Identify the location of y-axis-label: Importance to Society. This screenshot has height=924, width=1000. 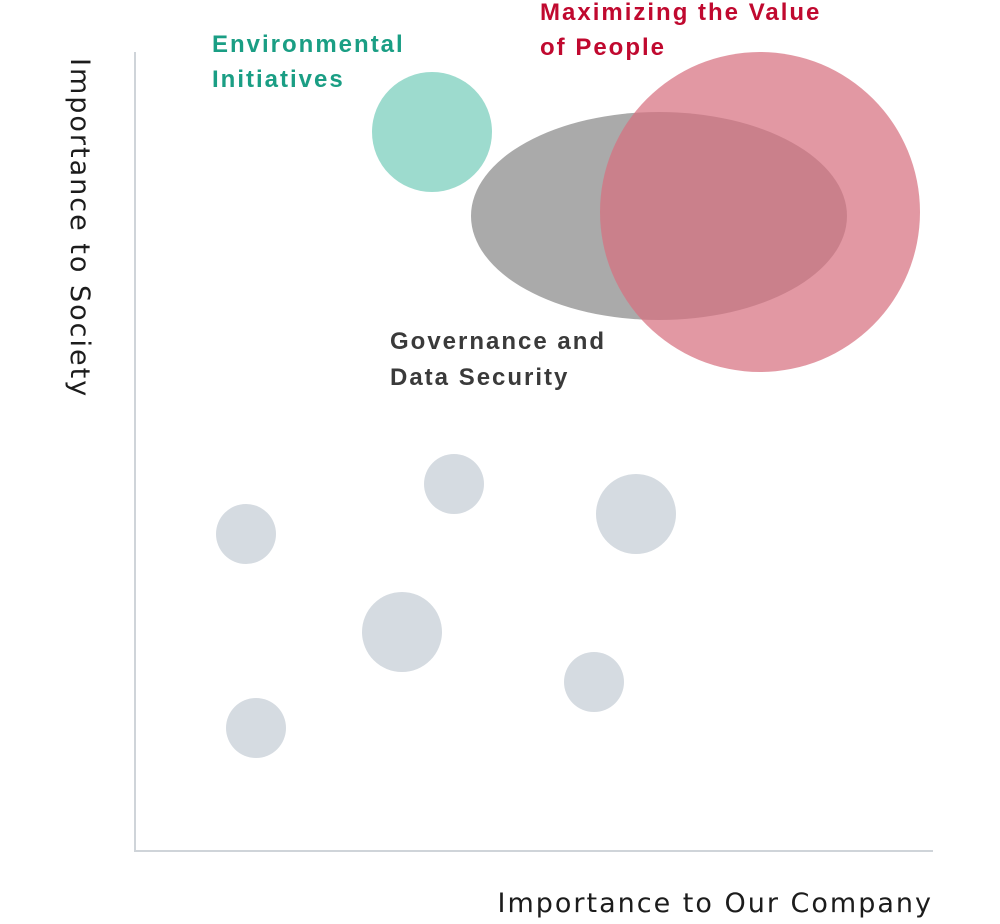
(79, 228).